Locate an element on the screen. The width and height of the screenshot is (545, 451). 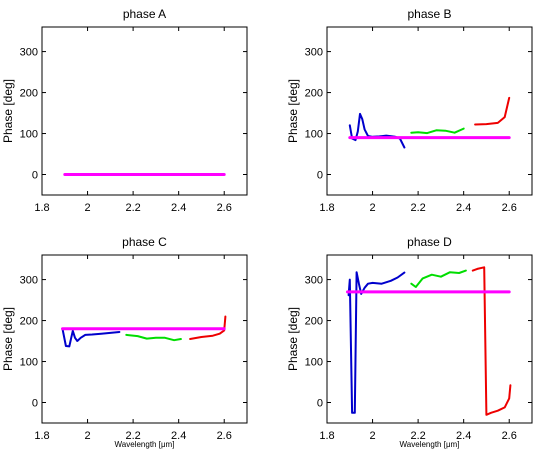
chart-title: phase A is located at coordinates (144, 14).